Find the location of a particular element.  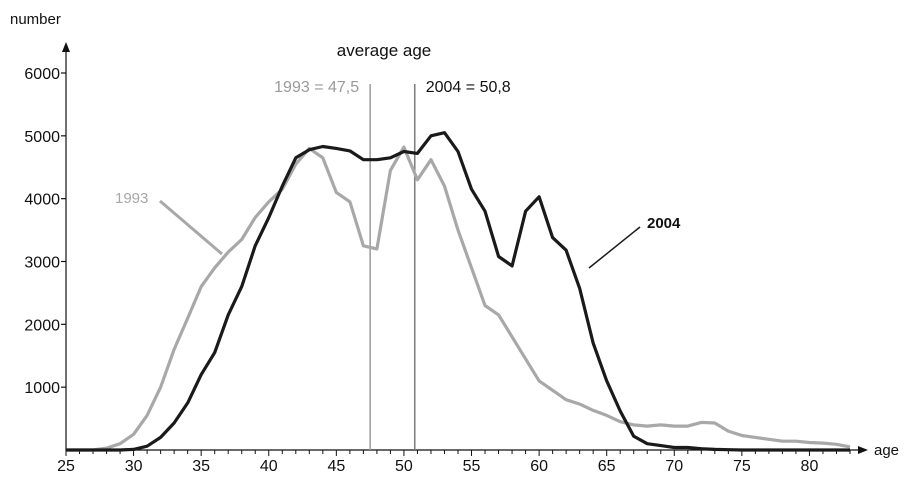

average-line-label-1: 2004 = 50,8 is located at coordinates (468, 87).